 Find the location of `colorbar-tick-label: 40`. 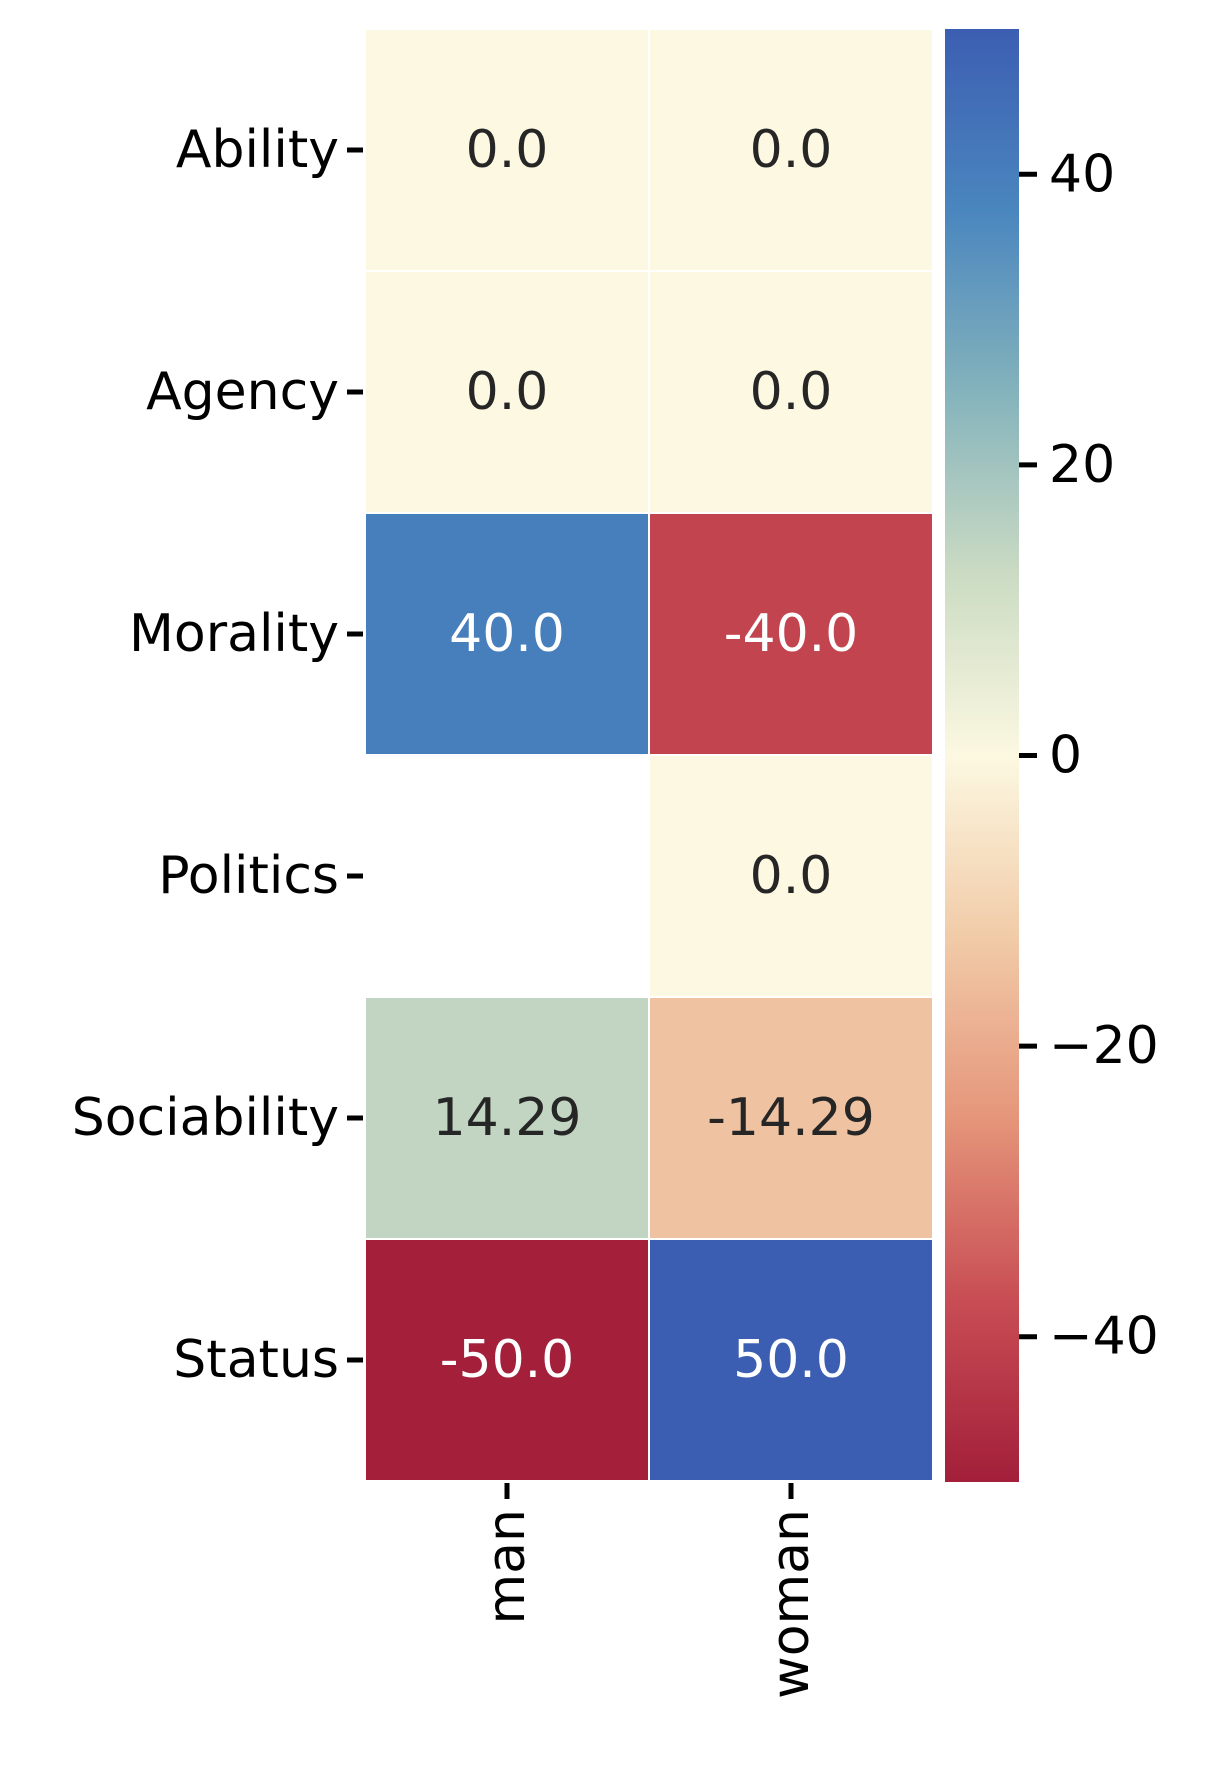

colorbar-tick-label: 40 is located at coordinates (1082, 174).